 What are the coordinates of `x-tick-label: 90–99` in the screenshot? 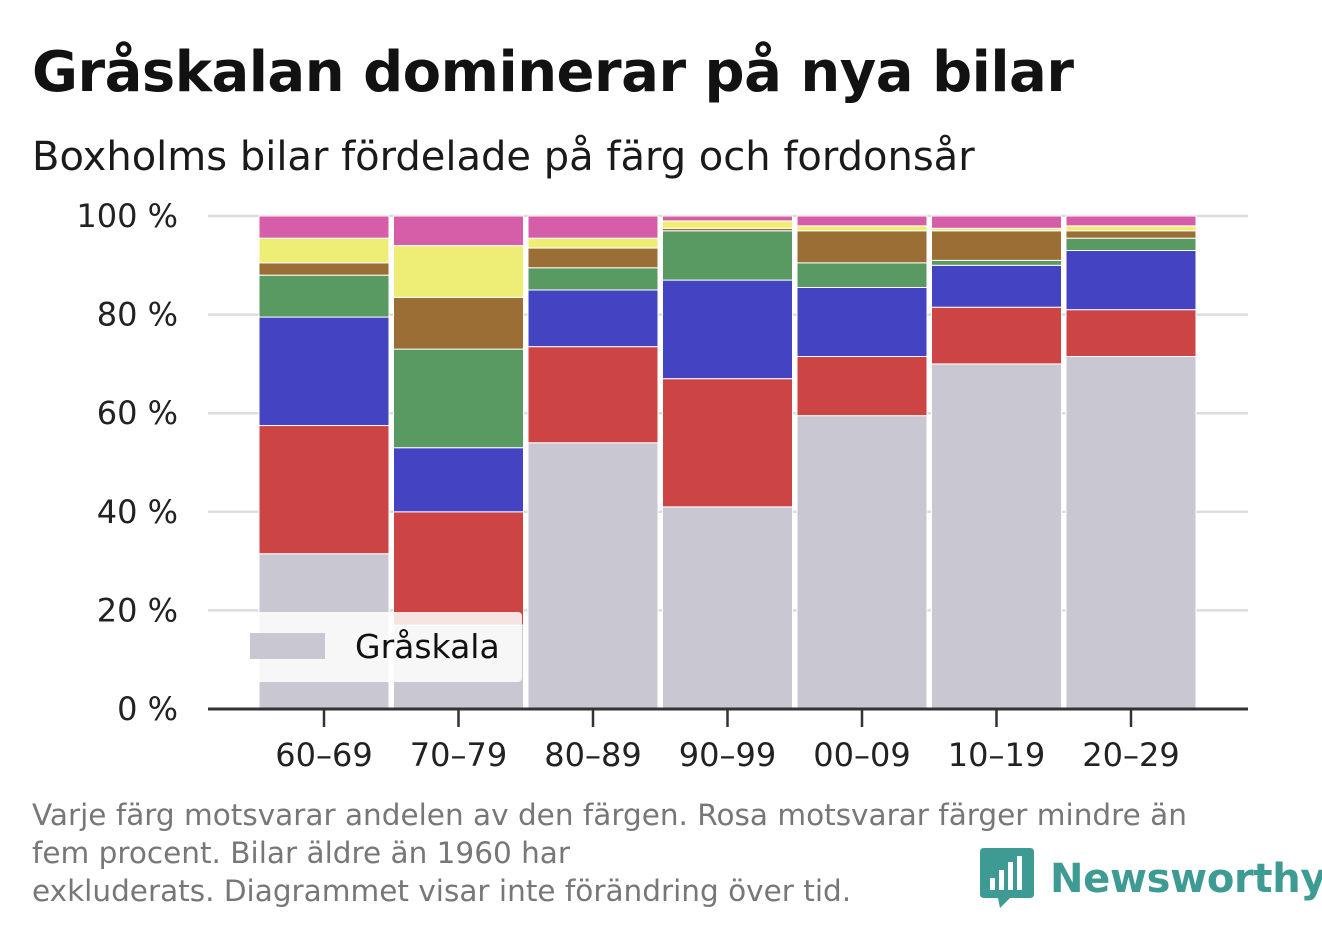 It's located at (727, 755).